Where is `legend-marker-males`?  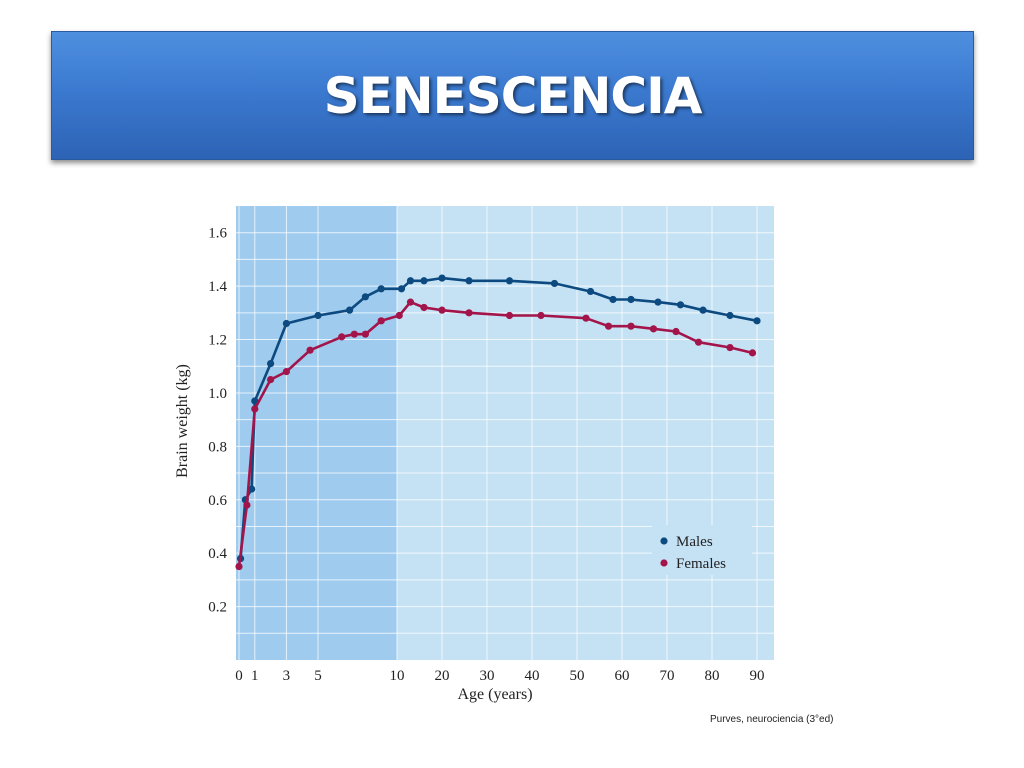 legend-marker-males is located at coordinates (664, 541).